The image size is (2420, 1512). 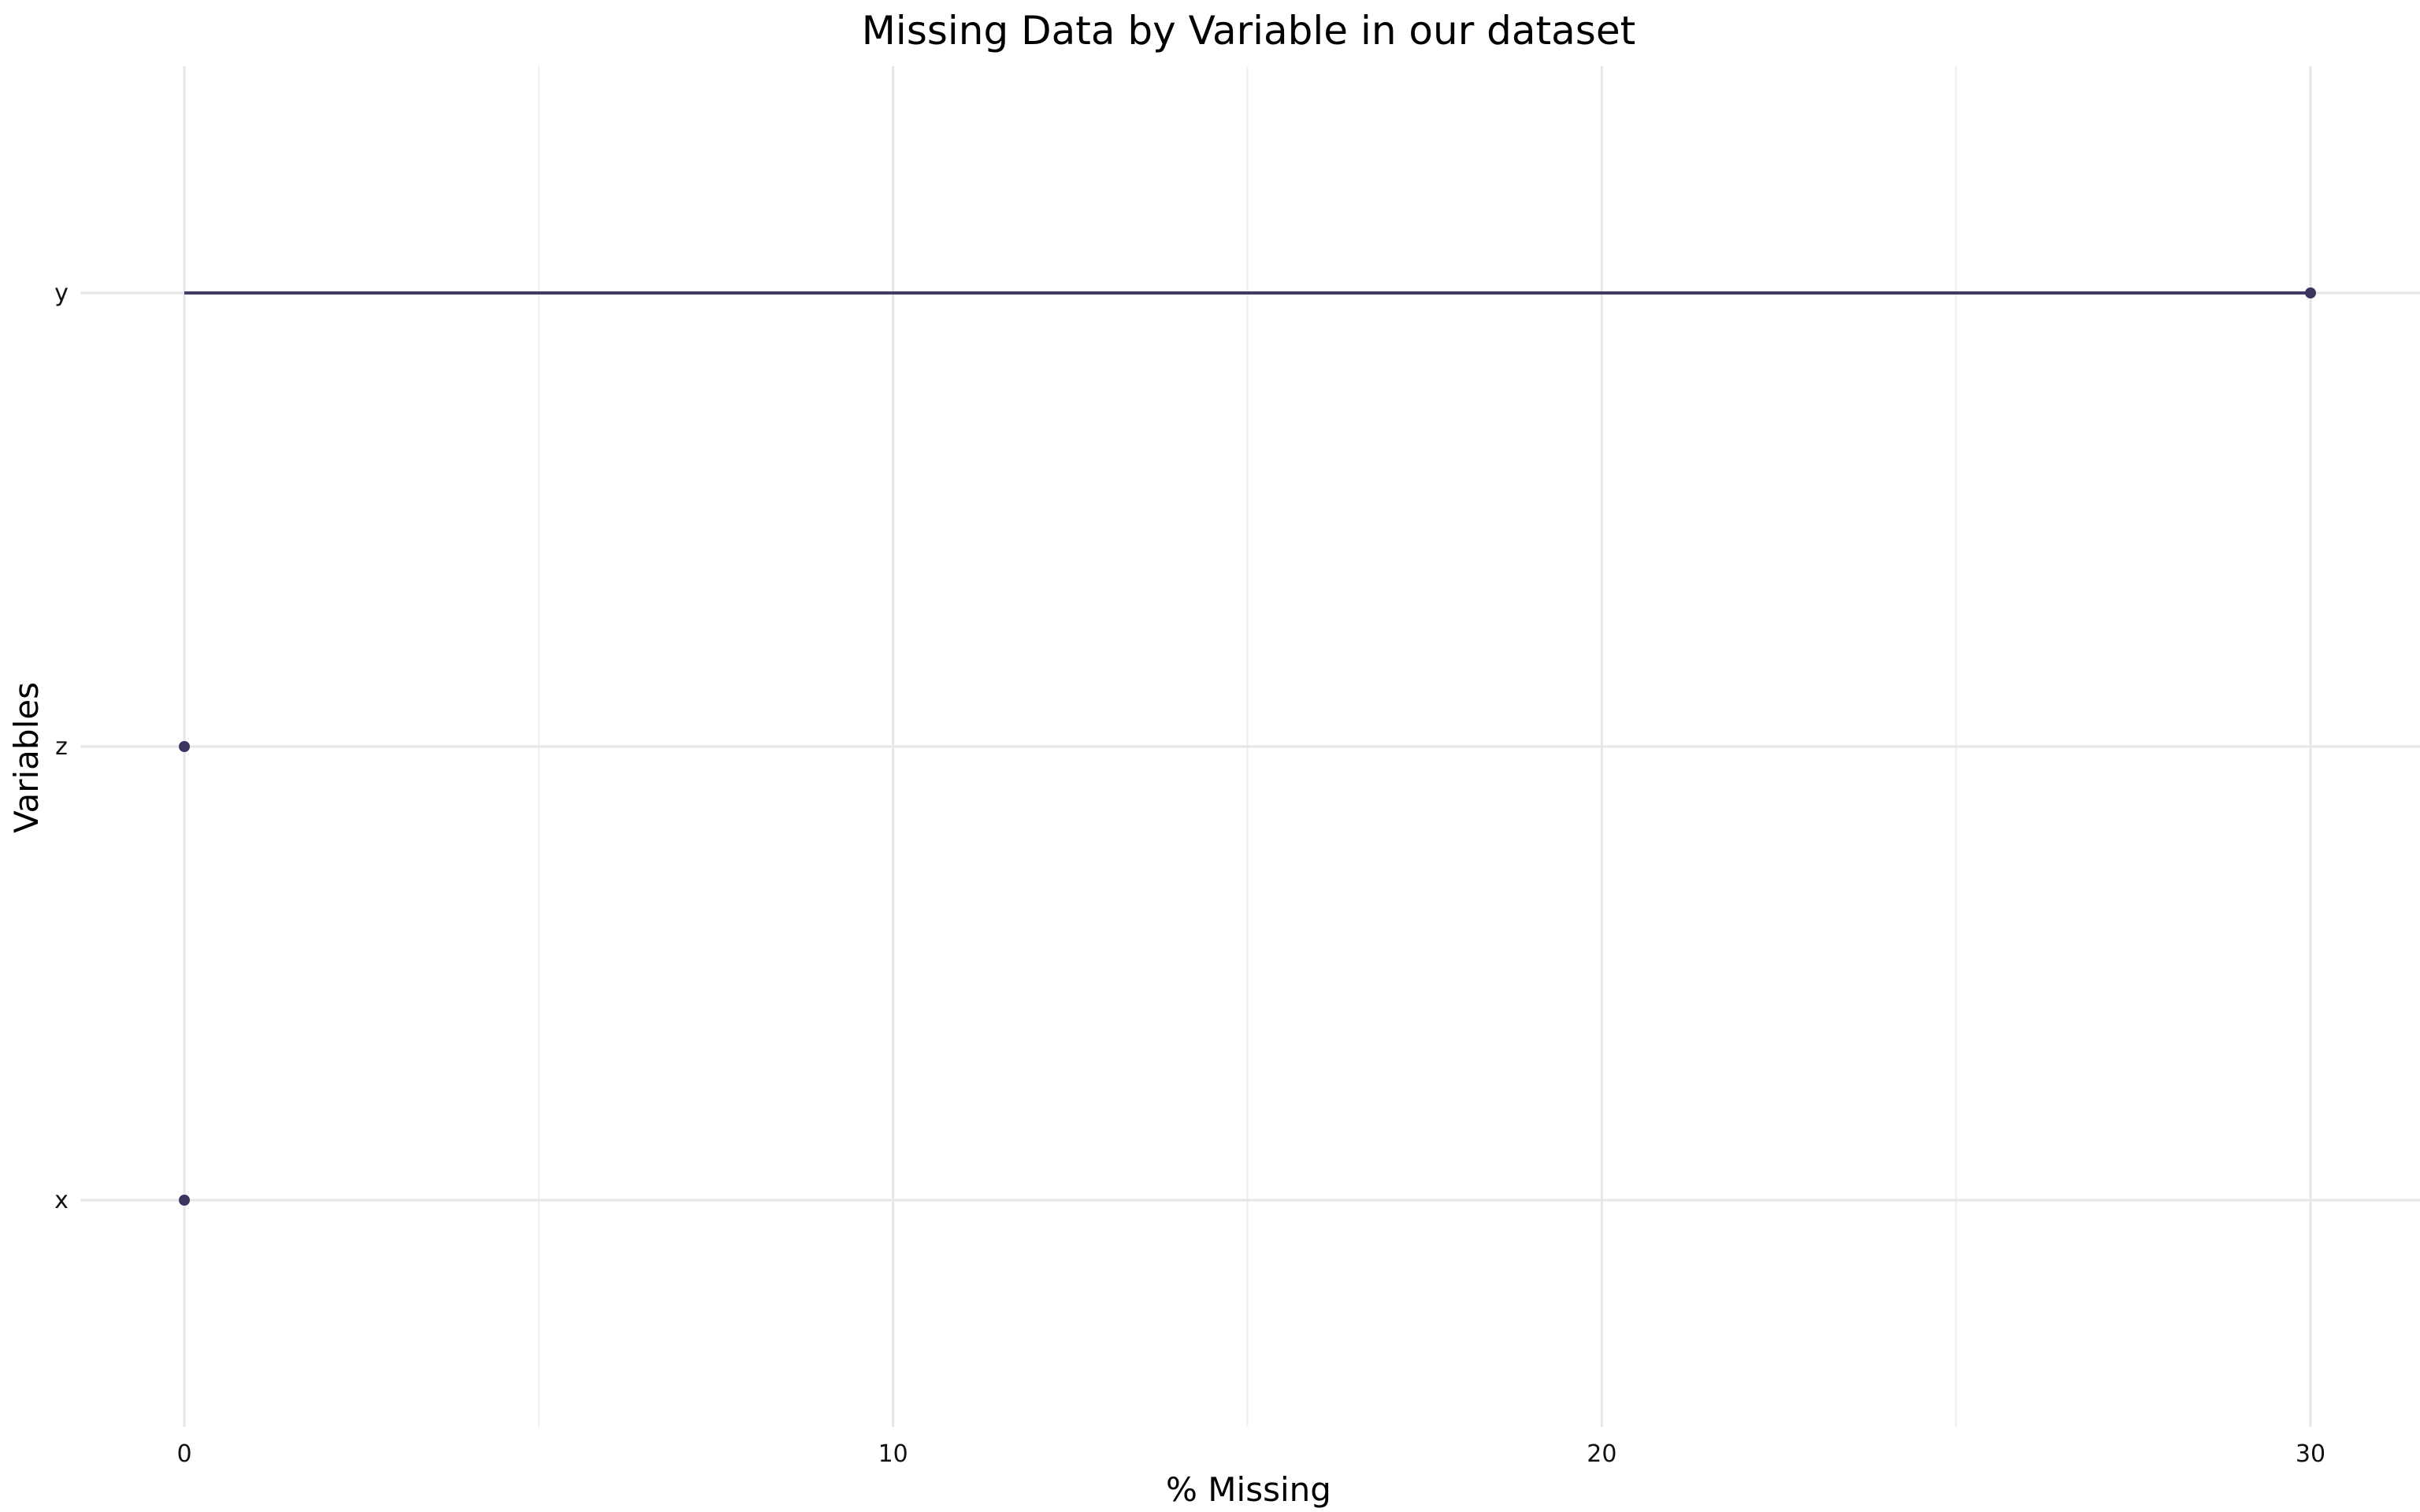 What do you see at coordinates (26, 757) in the screenshot?
I see `y-axis-label: Variables` at bounding box center [26, 757].